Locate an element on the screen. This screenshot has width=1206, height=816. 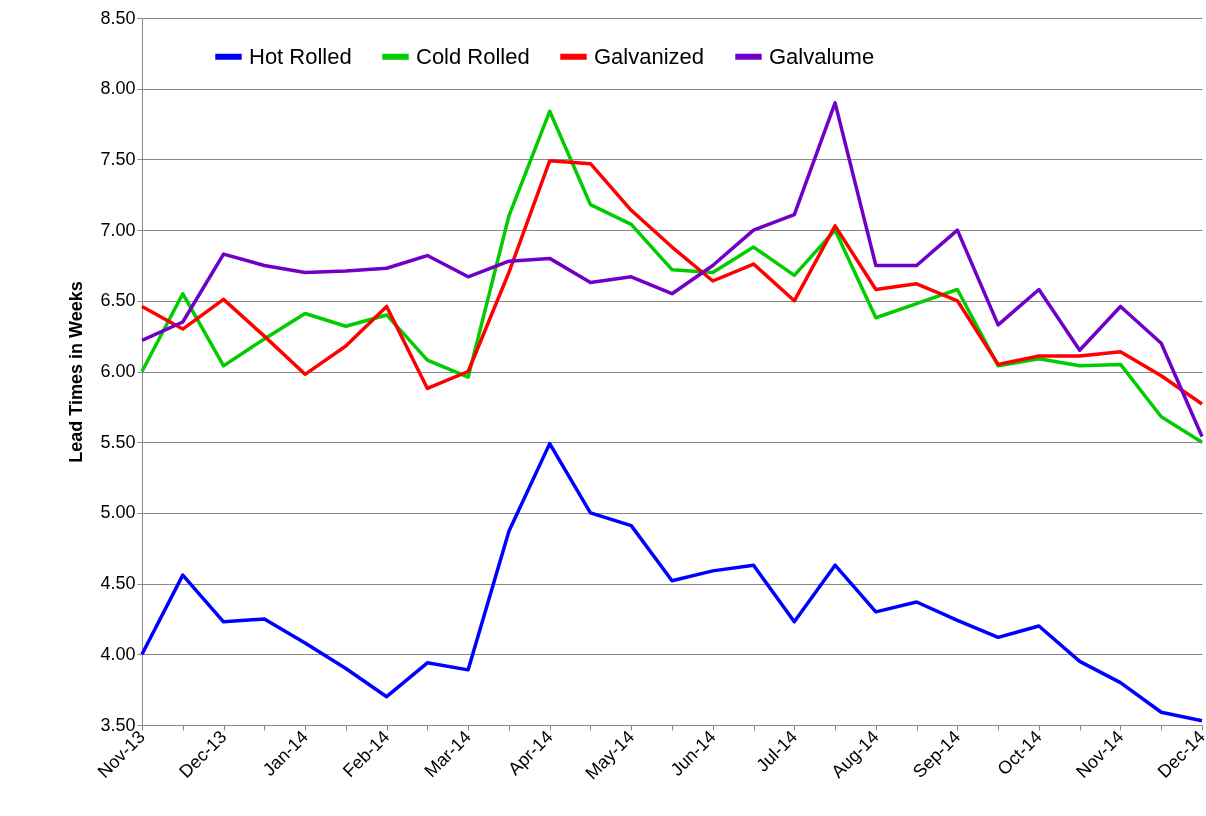
legend-label: Cold Rolled is located at coordinates (473, 56).